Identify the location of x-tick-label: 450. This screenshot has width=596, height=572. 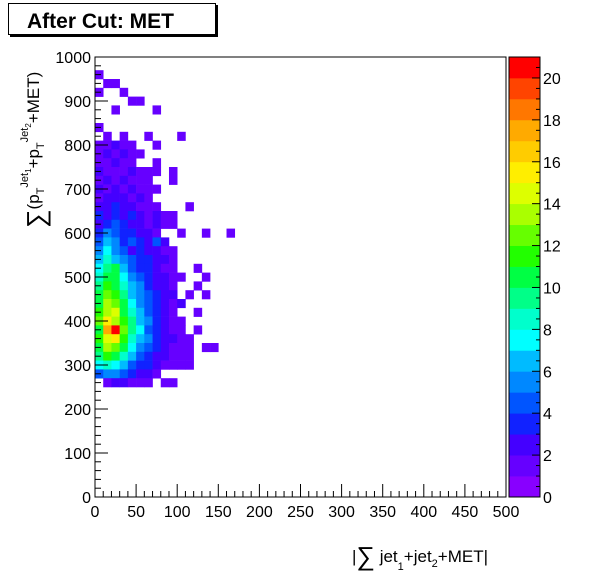
(465, 512).